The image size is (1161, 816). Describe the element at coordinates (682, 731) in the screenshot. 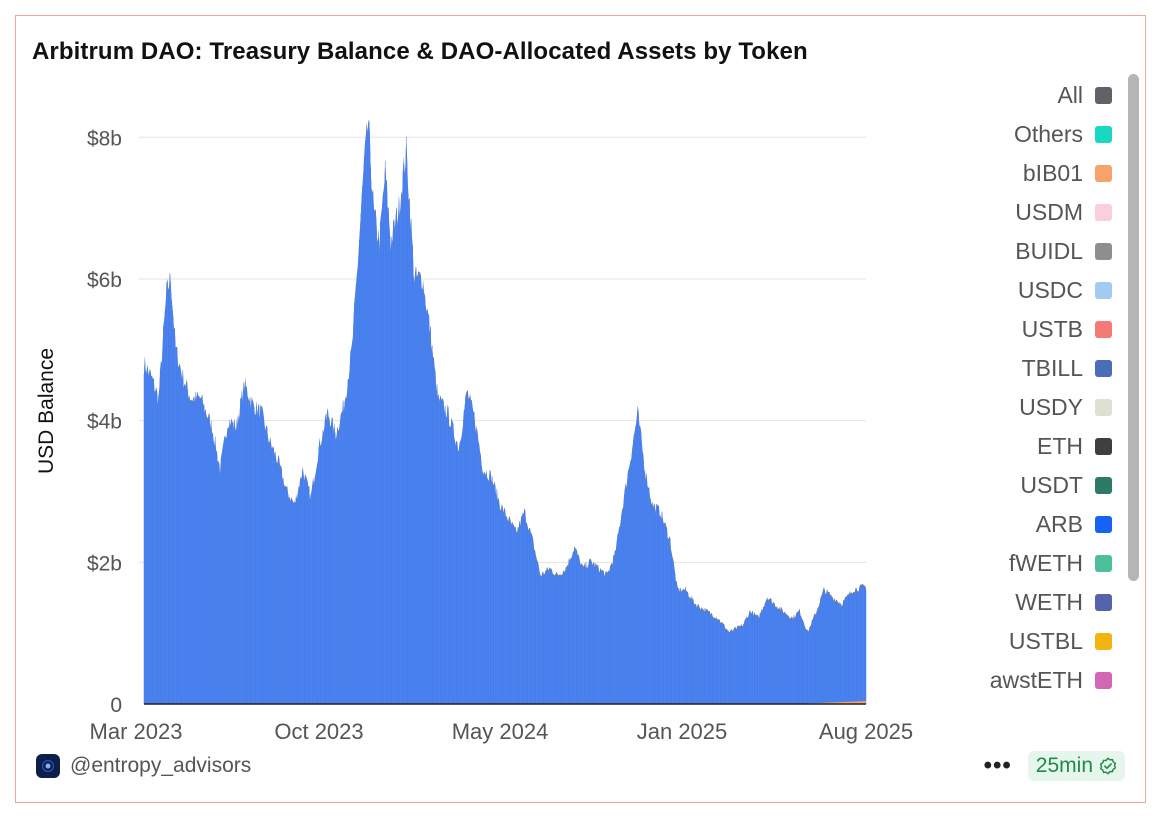

I see `x-tick-label: Jan 2025` at that location.